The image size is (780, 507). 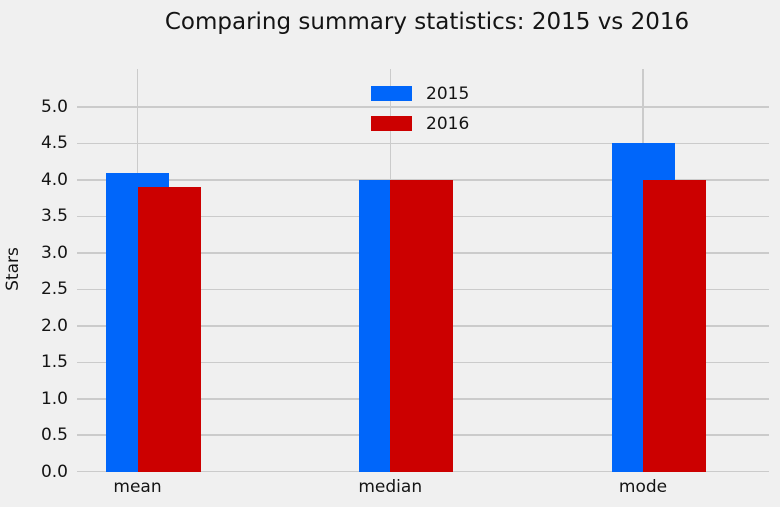 I want to click on x-tick-label: mode, so click(x=643, y=487).